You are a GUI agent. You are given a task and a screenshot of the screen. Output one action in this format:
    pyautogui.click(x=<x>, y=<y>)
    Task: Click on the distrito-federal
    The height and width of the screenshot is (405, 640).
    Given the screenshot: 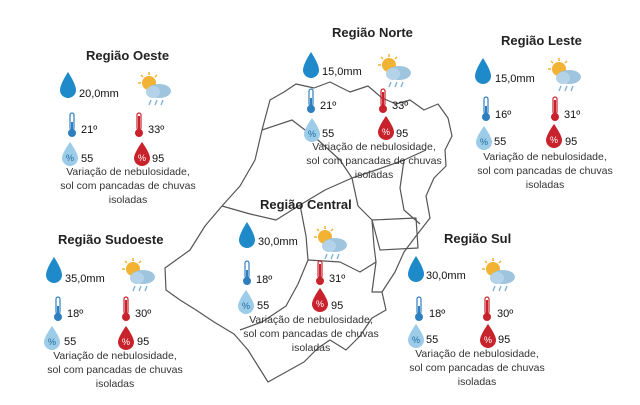 What is the action you would take?
    pyautogui.click(x=395, y=234)
    